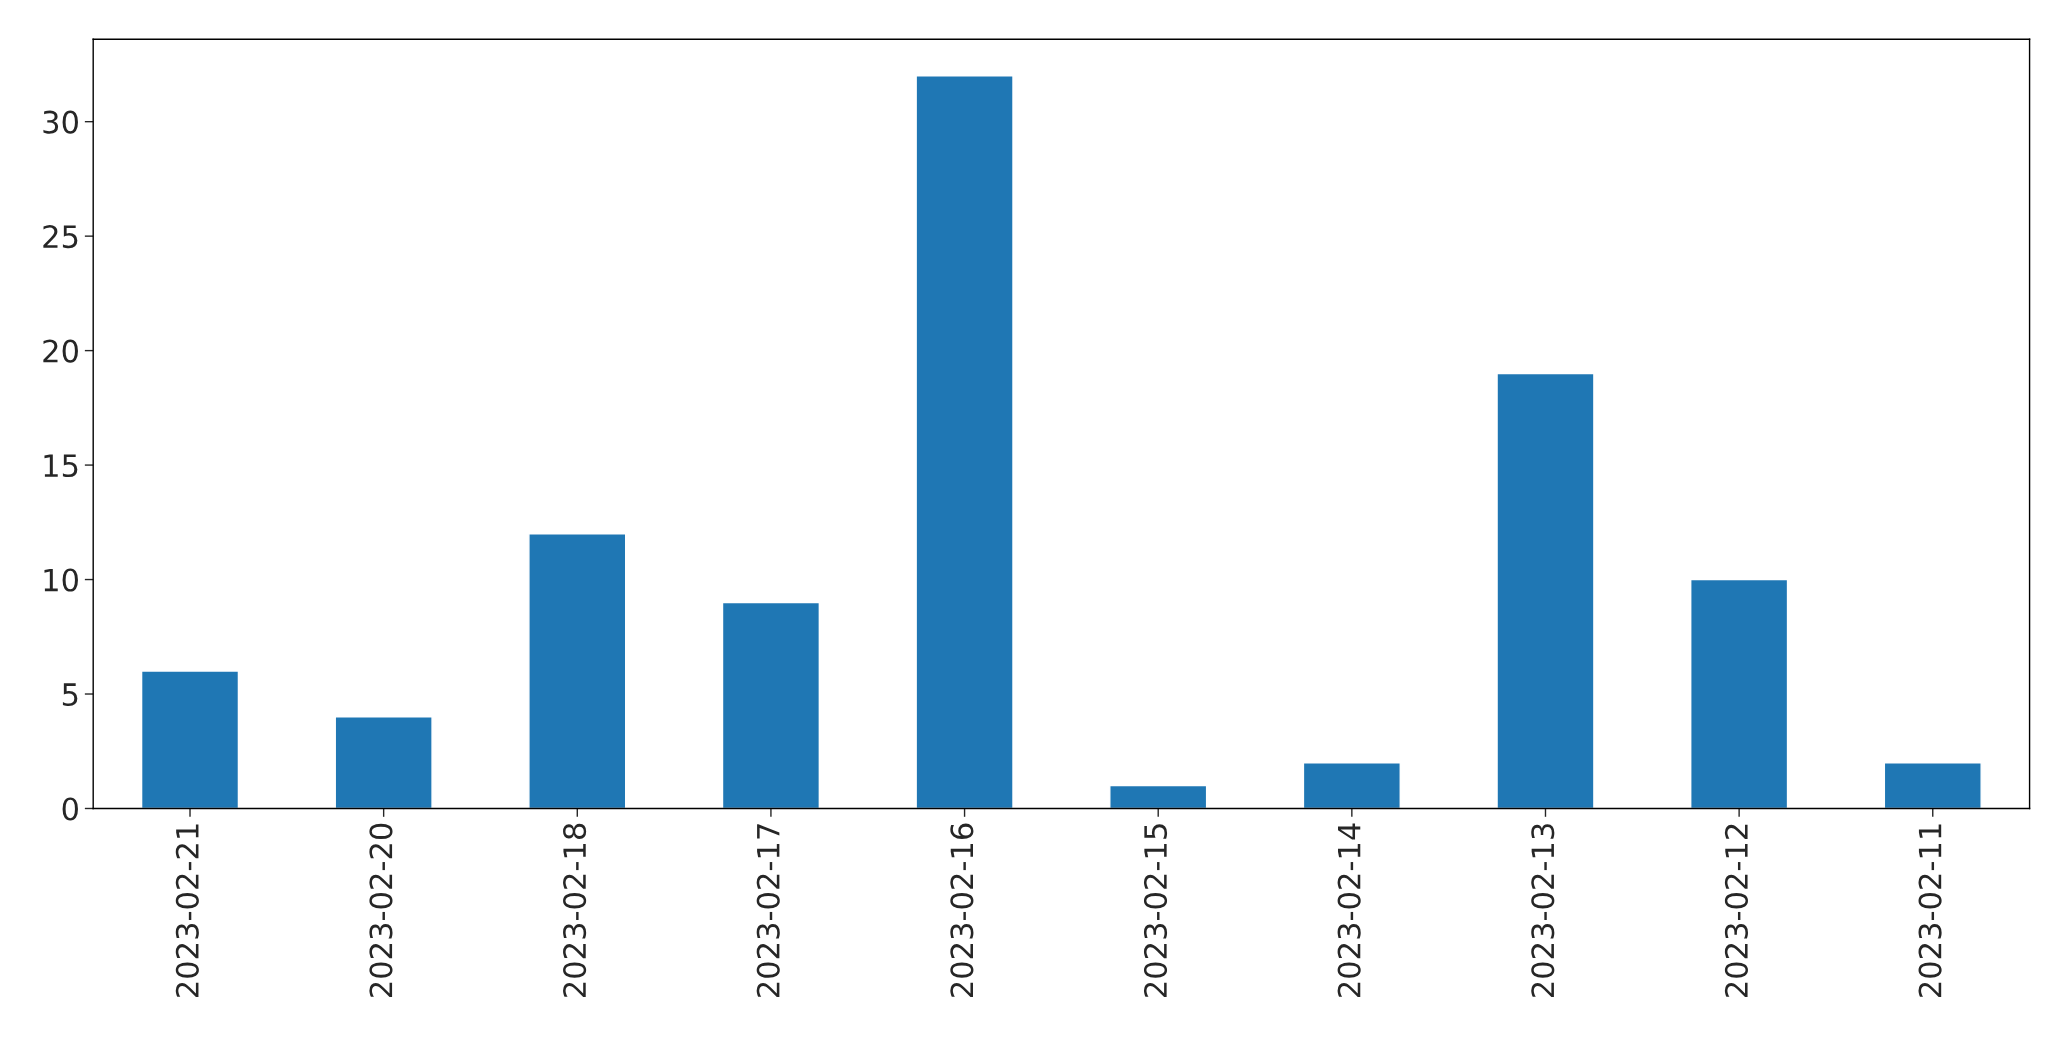 The image size is (2071, 1061). What do you see at coordinates (1349, 910) in the screenshot?
I see `x-tick-label: 2023-02-14` at bounding box center [1349, 910].